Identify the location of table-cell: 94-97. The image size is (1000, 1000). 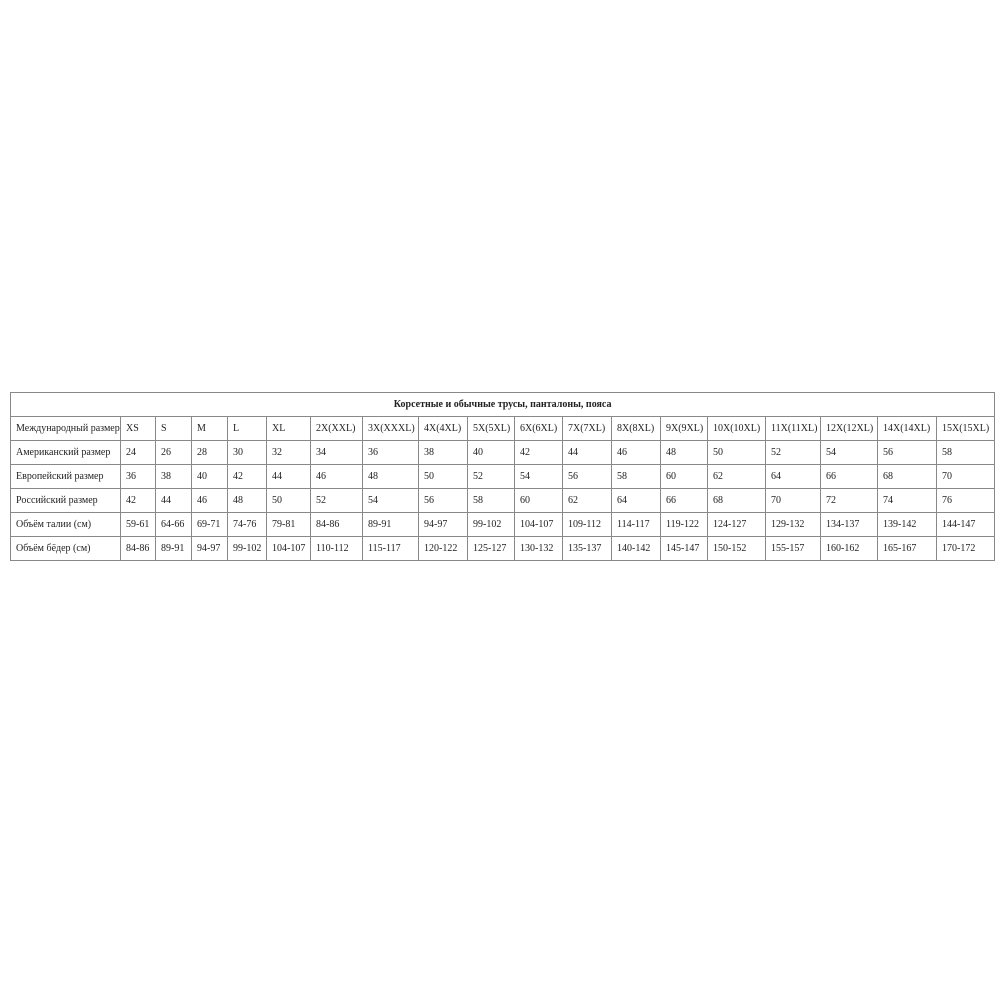
(209, 548).